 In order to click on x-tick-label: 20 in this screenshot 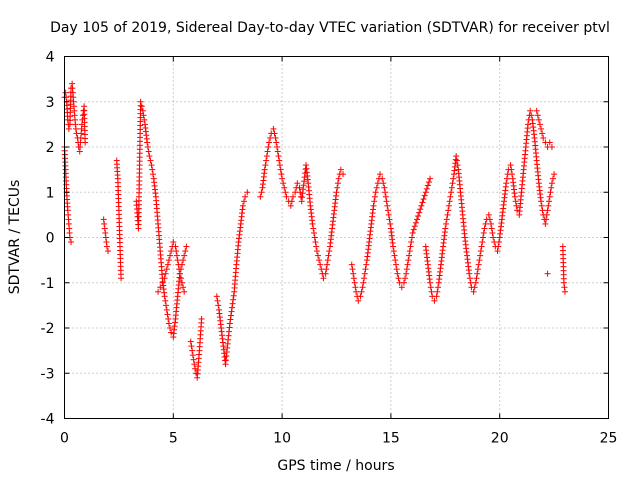, I will do `click(500, 439)`.